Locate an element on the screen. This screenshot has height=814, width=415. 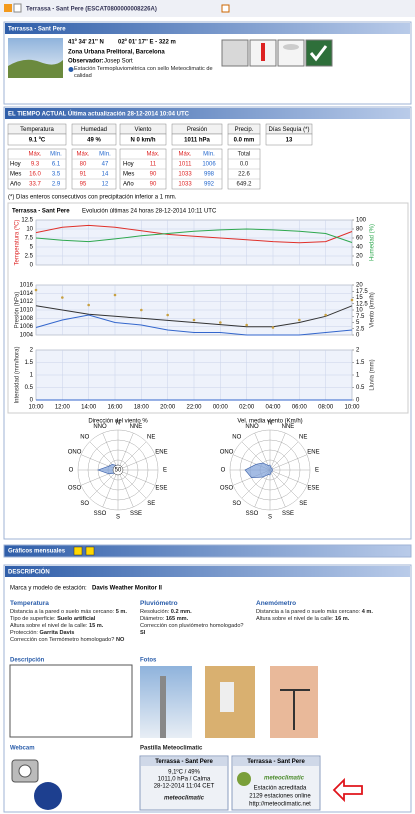
y2-tick-label: 0.5 is located at coordinates (360, 388).